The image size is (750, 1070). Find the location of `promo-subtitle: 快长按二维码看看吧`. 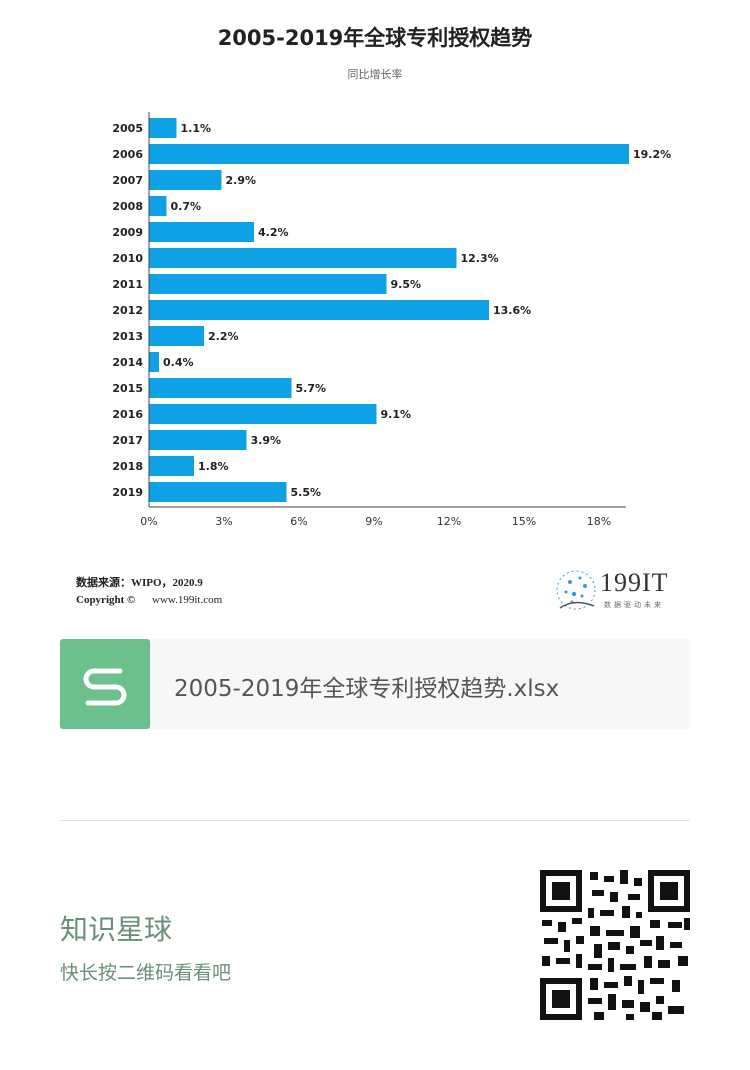

promo-subtitle: 快长按二维码看看吧 is located at coordinates (146, 973).